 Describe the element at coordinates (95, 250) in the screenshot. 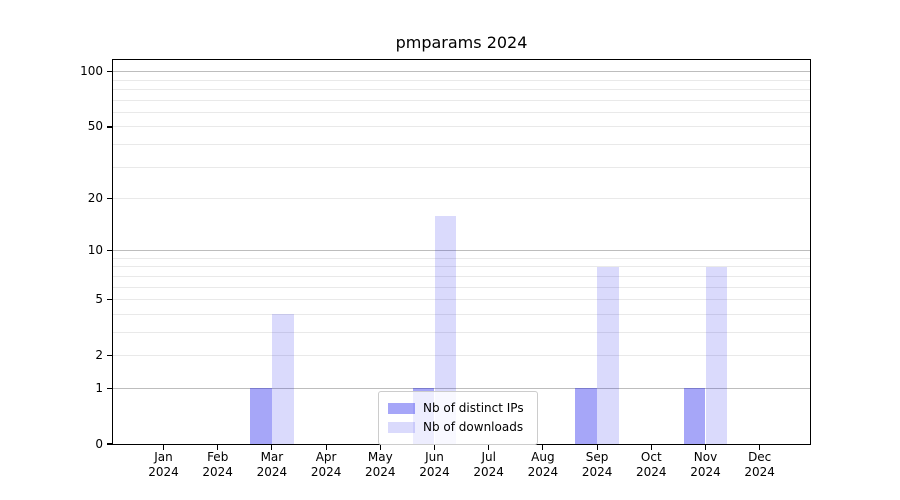

I see `y-tick-label-10: 10` at that location.